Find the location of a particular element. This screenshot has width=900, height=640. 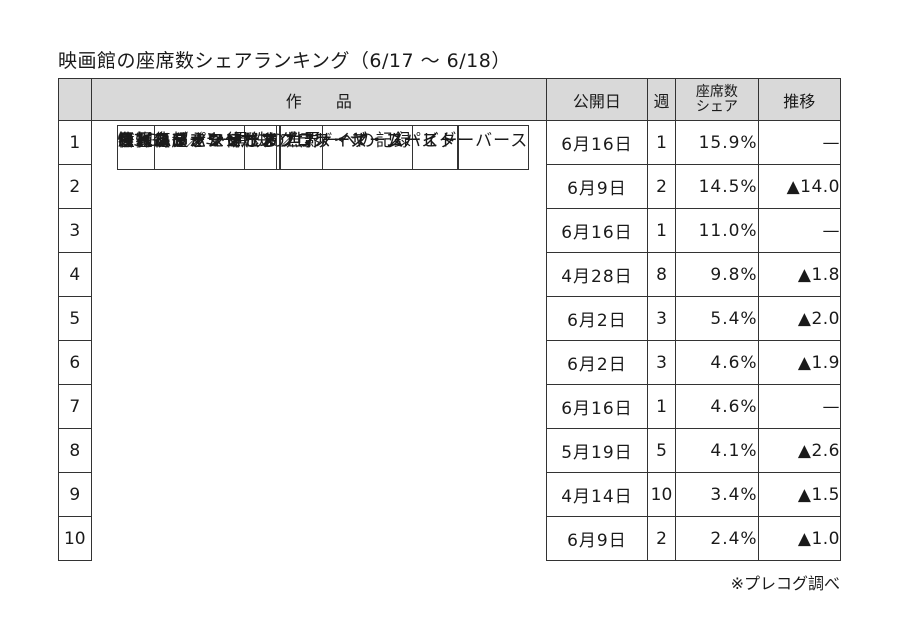

table-row: 2 リトル・マーメイド 6月9日 2 14.5% ▲14.0 is located at coordinates (450, 166).